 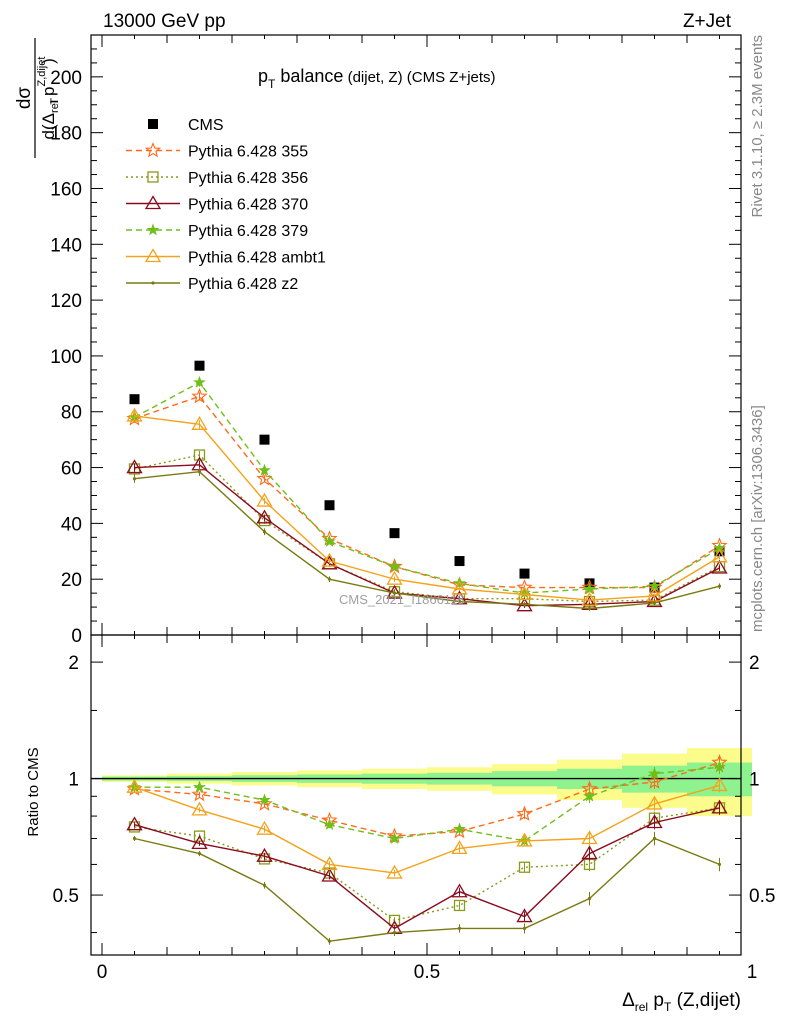 What do you see at coordinates (427, 535) in the screenshot?
I see `main-line-p370` at bounding box center [427, 535].